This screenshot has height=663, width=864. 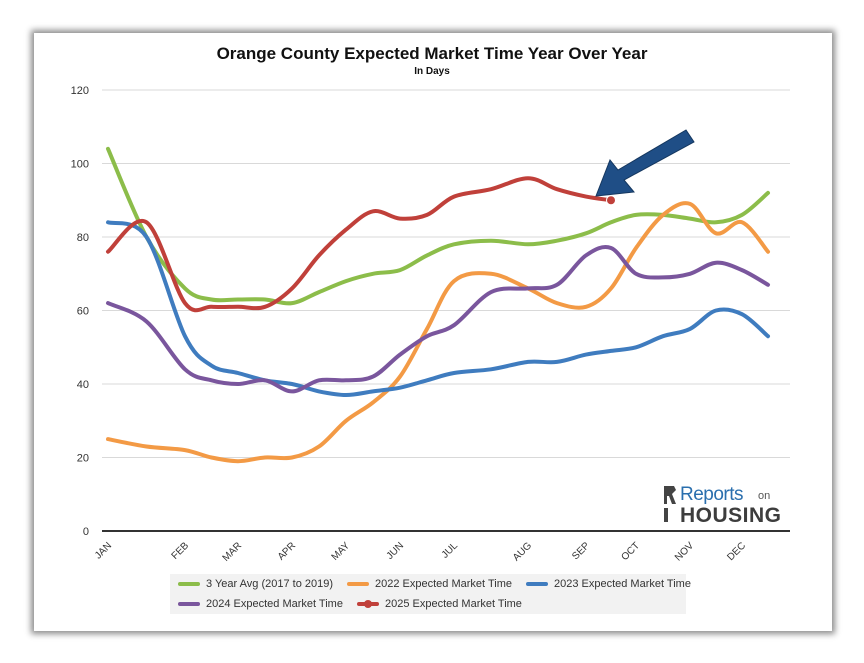 I want to click on x-tick-label: OCT, so click(x=630, y=551).